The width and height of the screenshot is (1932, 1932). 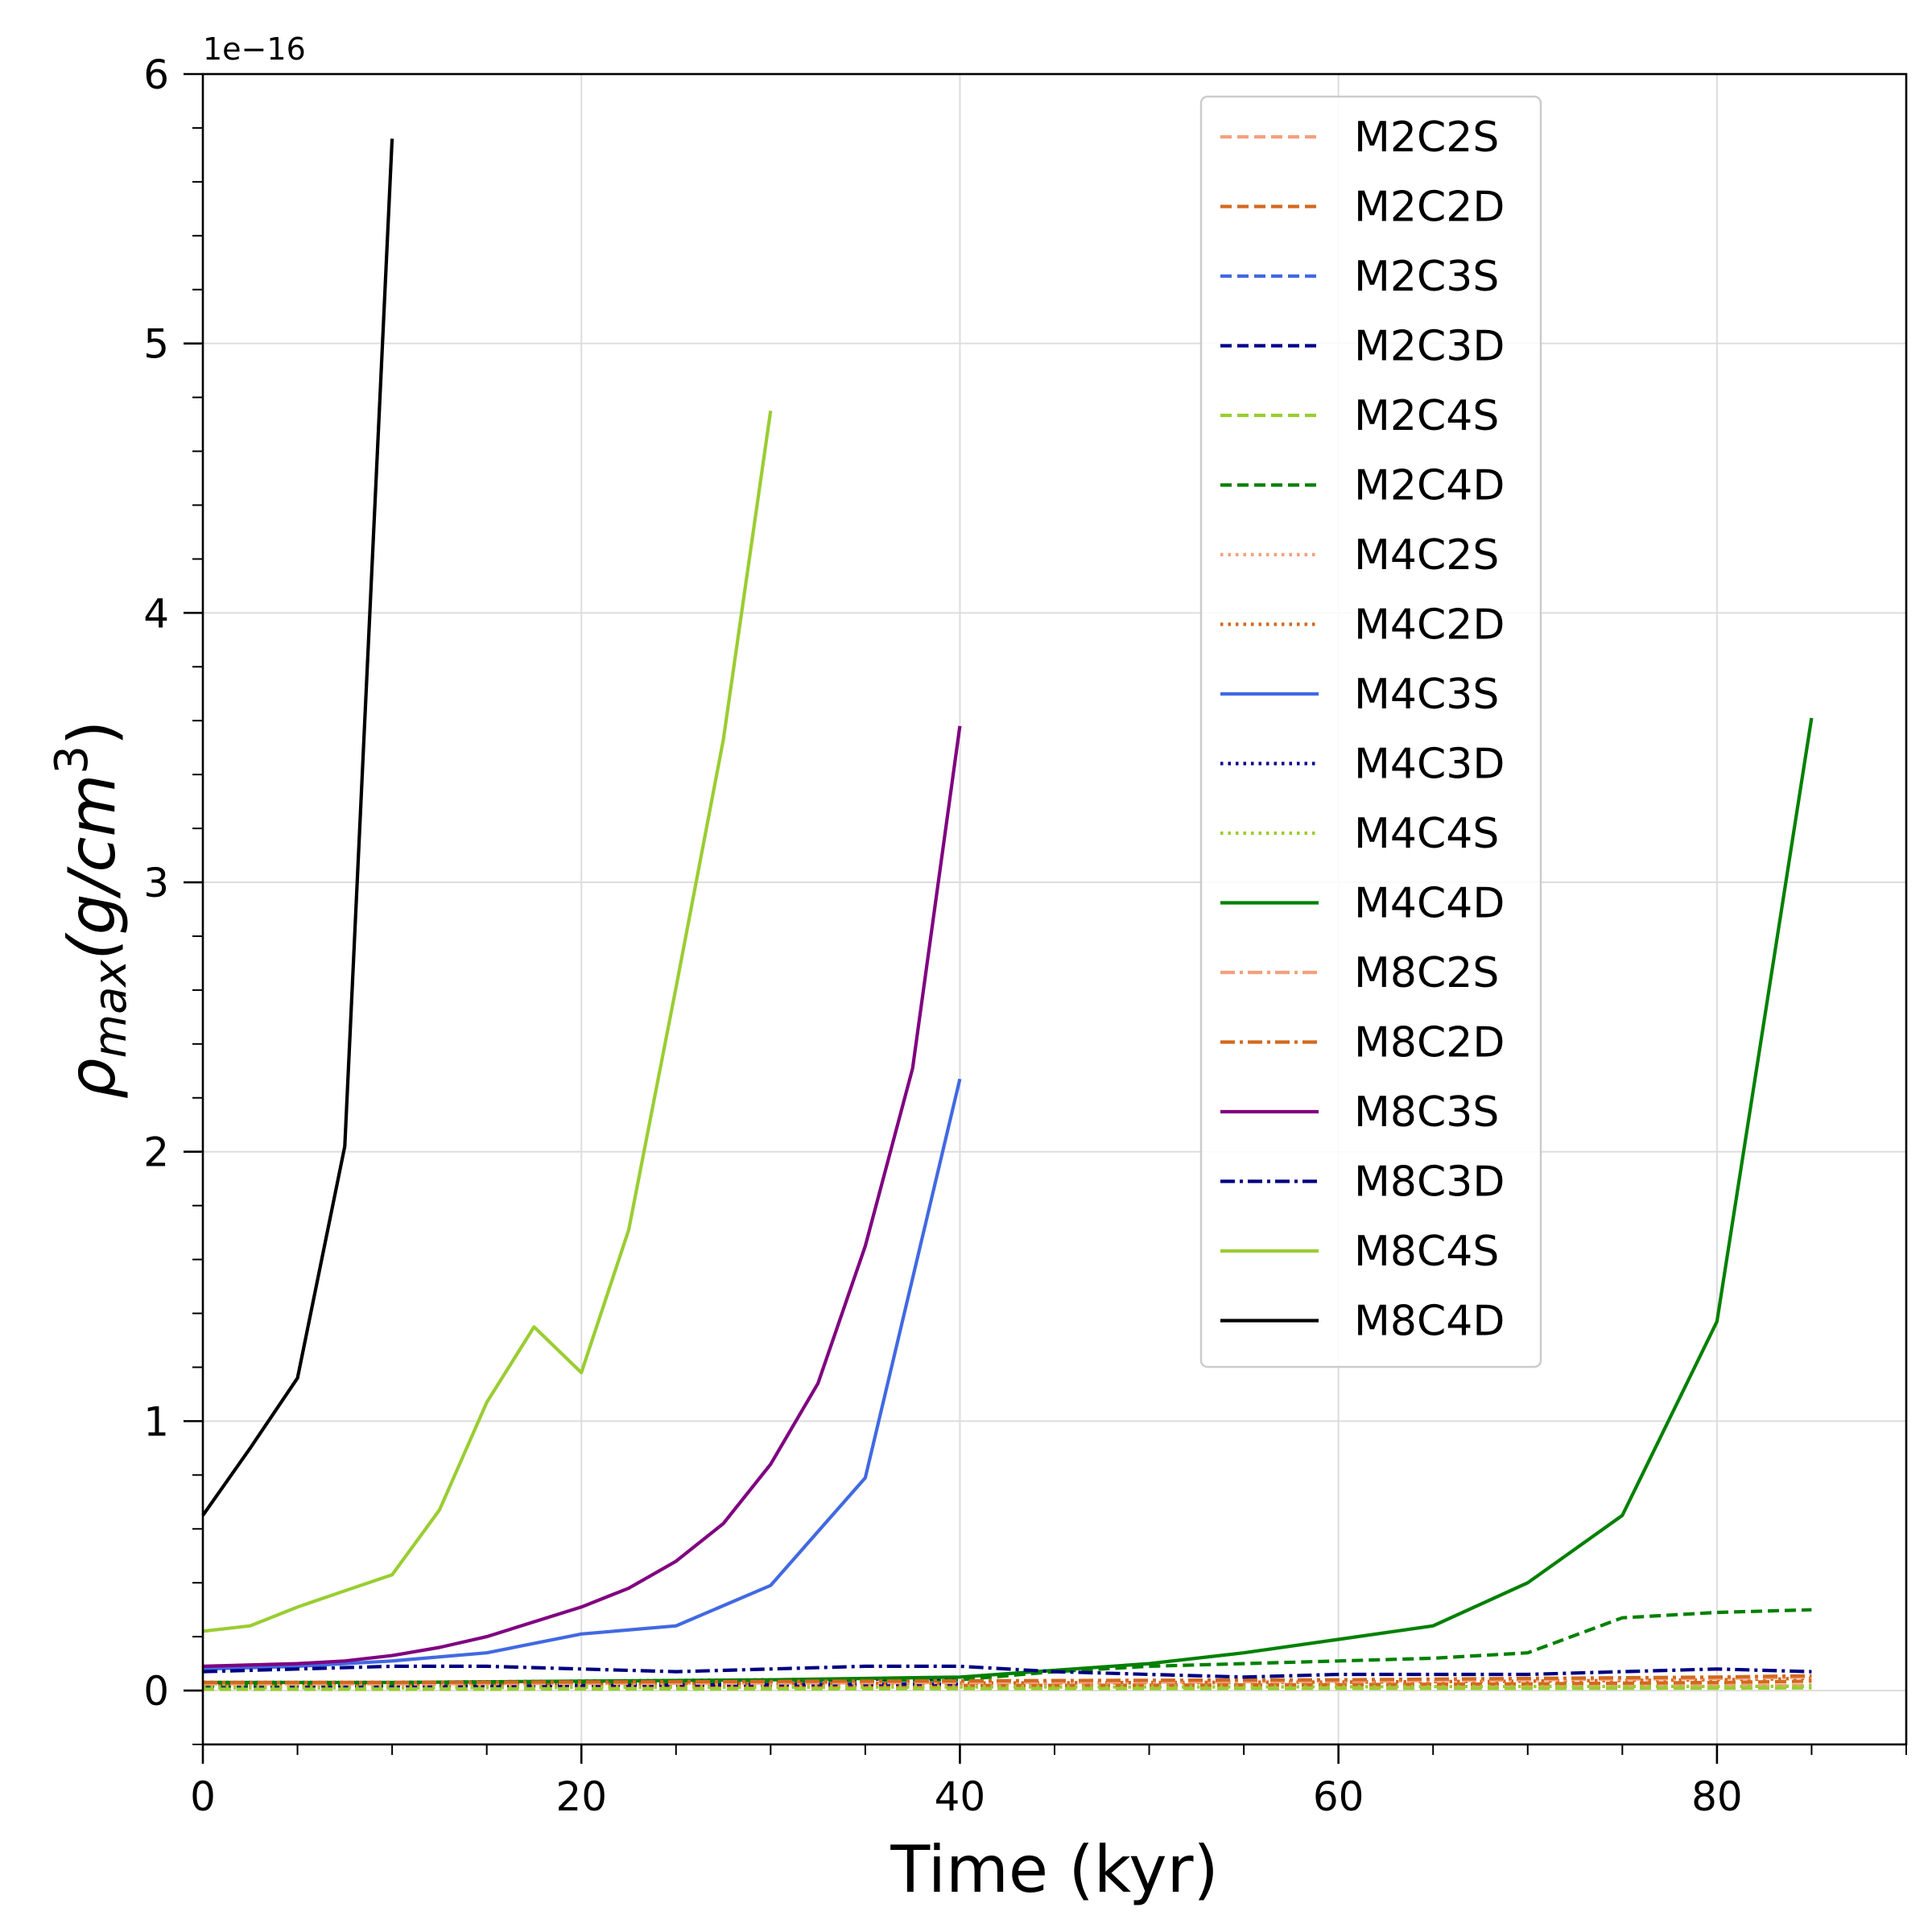 I want to click on legend-label-m8c3s: M8C3S, so click(x=1426, y=1112).